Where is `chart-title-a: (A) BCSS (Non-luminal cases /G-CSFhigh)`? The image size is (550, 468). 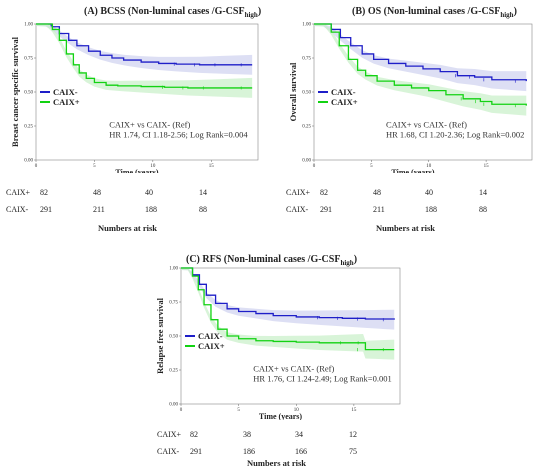 chart-title-a: (A) BCSS (Non-luminal cases /G-CSFhigh) is located at coordinates (173, 12).